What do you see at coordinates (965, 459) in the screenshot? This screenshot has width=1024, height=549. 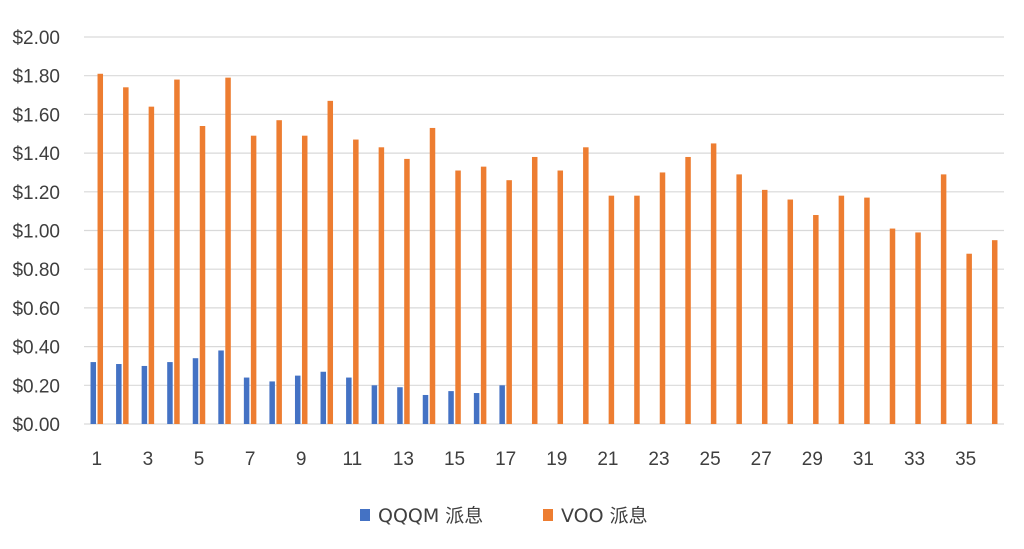 I see `x-tick-label: 35` at bounding box center [965, 459].